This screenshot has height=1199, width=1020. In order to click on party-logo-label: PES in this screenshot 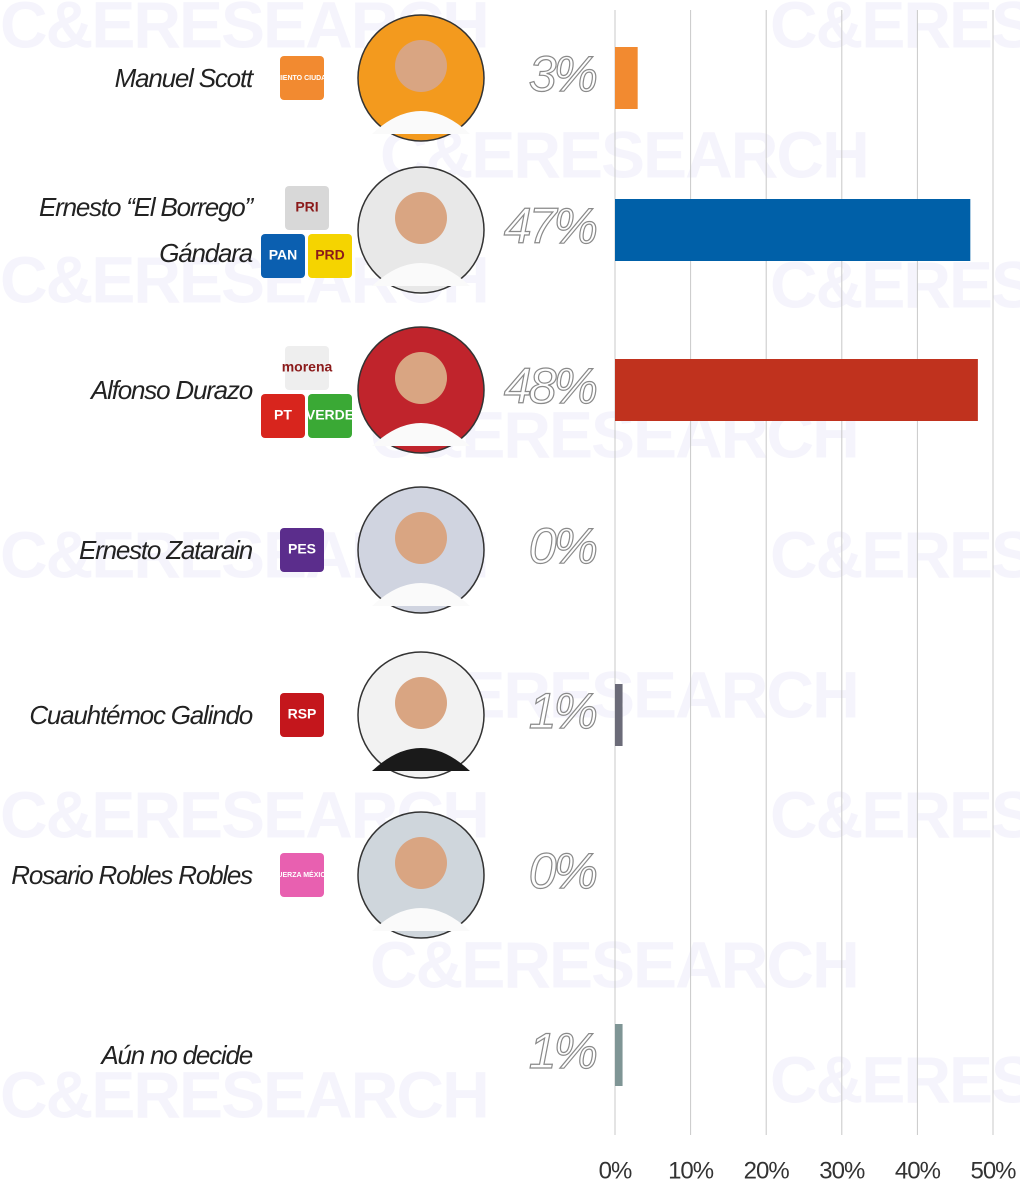, I will do `click(302, 549)`.